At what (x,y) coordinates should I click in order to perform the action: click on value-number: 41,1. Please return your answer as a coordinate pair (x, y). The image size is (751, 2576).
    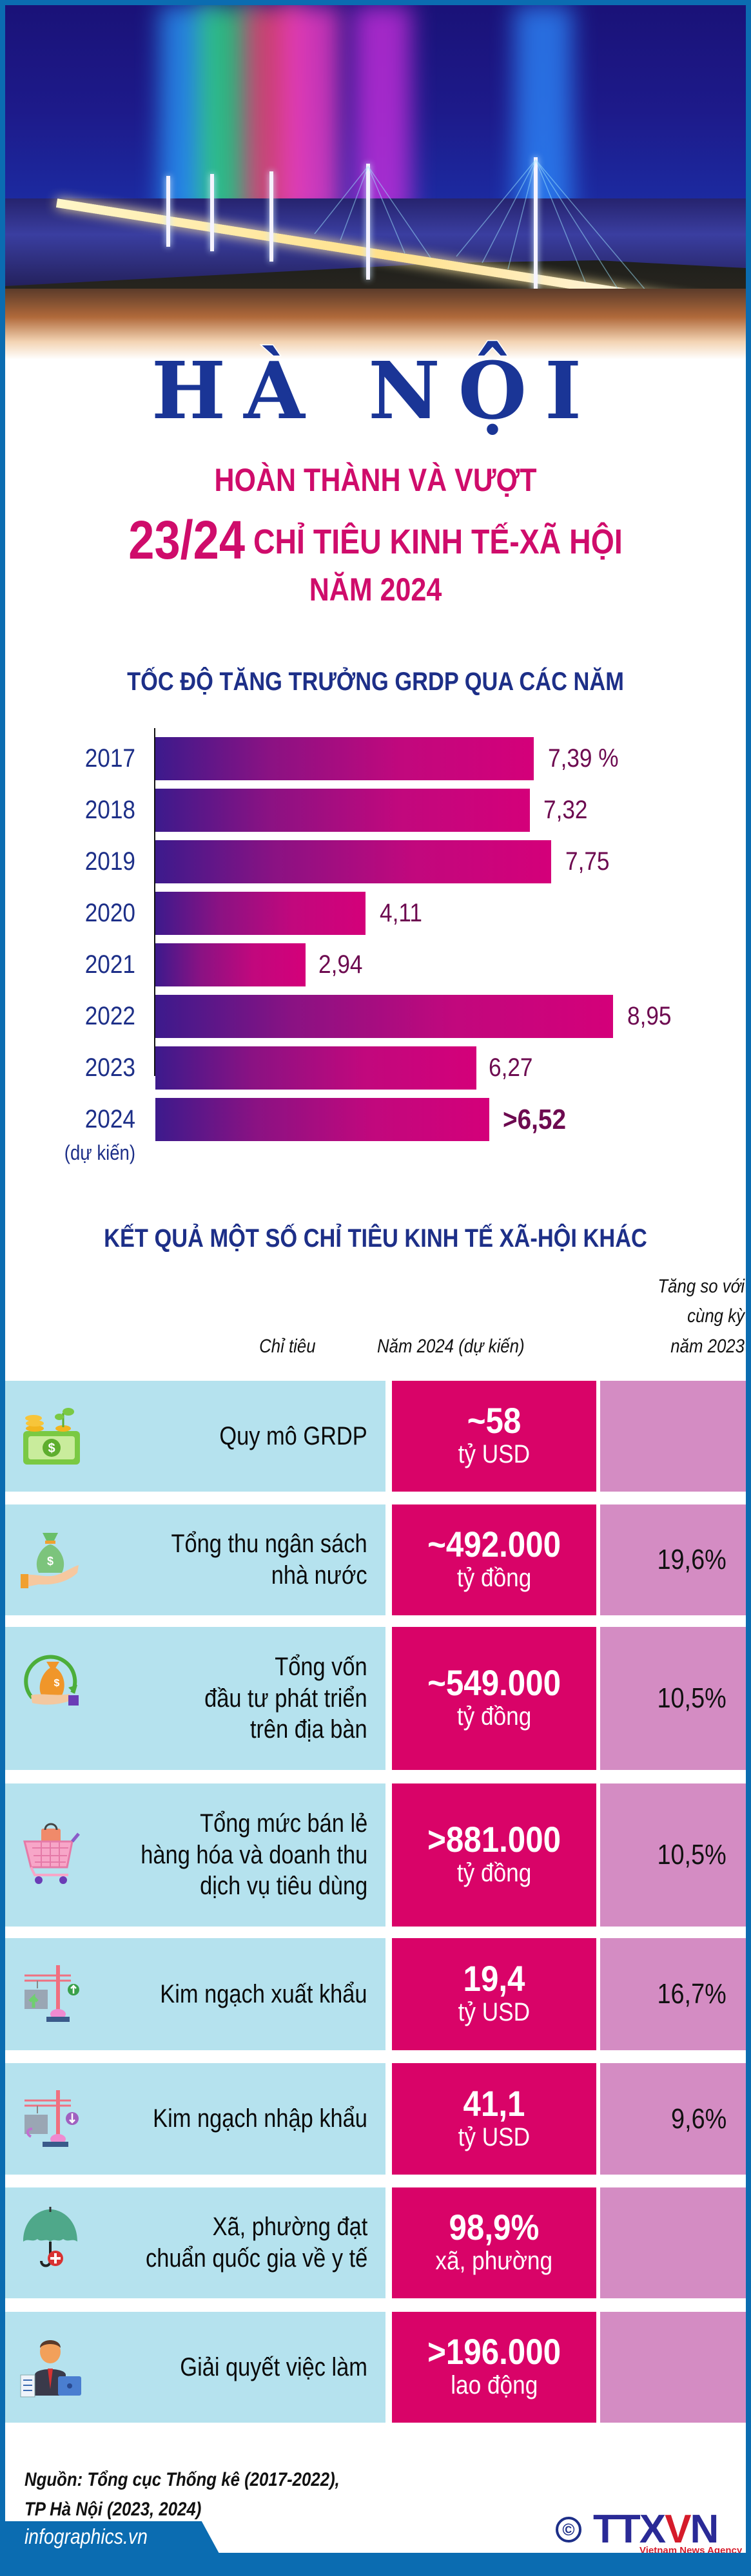
    Looking at the image, I should click on (494, 2103).